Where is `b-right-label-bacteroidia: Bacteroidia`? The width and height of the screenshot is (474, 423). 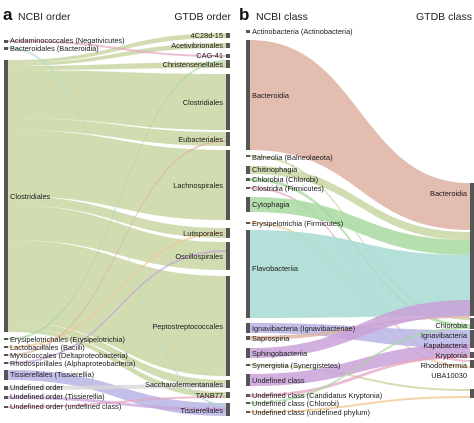 b-right-label-bacteroidia: Bacteroidia is located at coordinates (449, 193).